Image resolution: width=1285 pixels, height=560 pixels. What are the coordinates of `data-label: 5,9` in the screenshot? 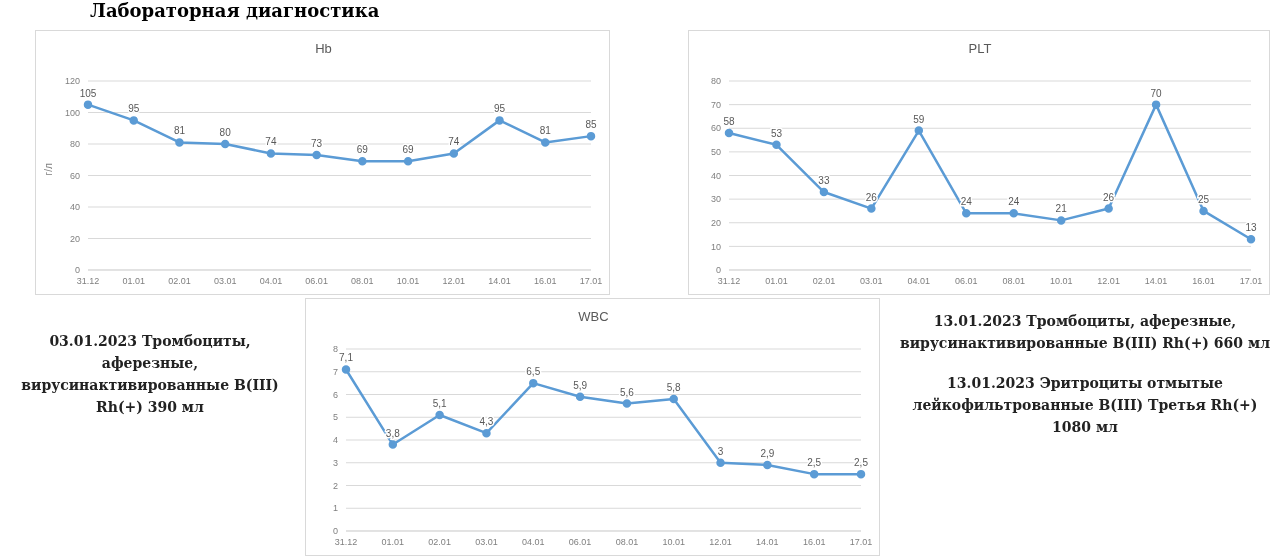 It's located at (580, 385).